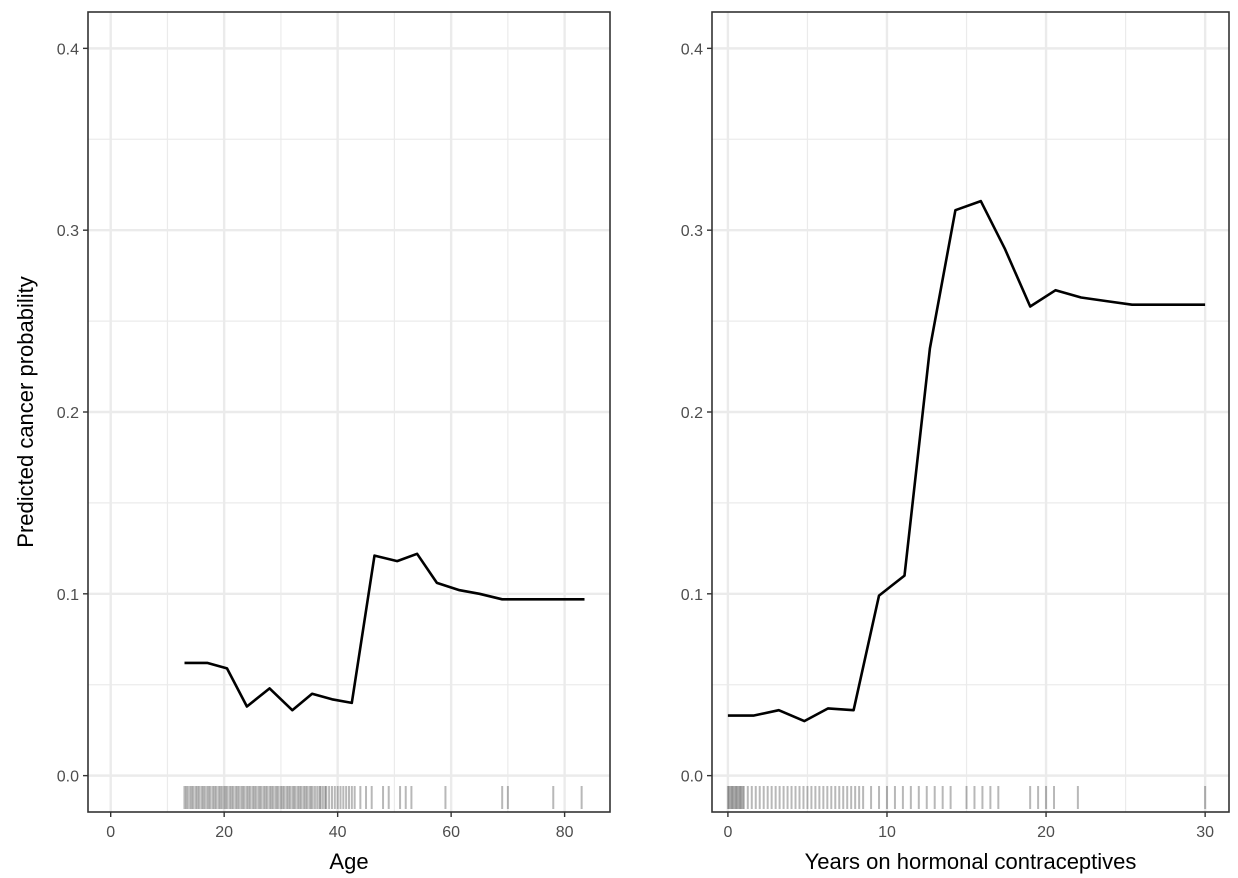 Image resolution: width=1238 pixels, height=878 pixels. Describe the element at coordinates (338, 832) in the screenshot. I see `x-tick-label: 40` at that location.